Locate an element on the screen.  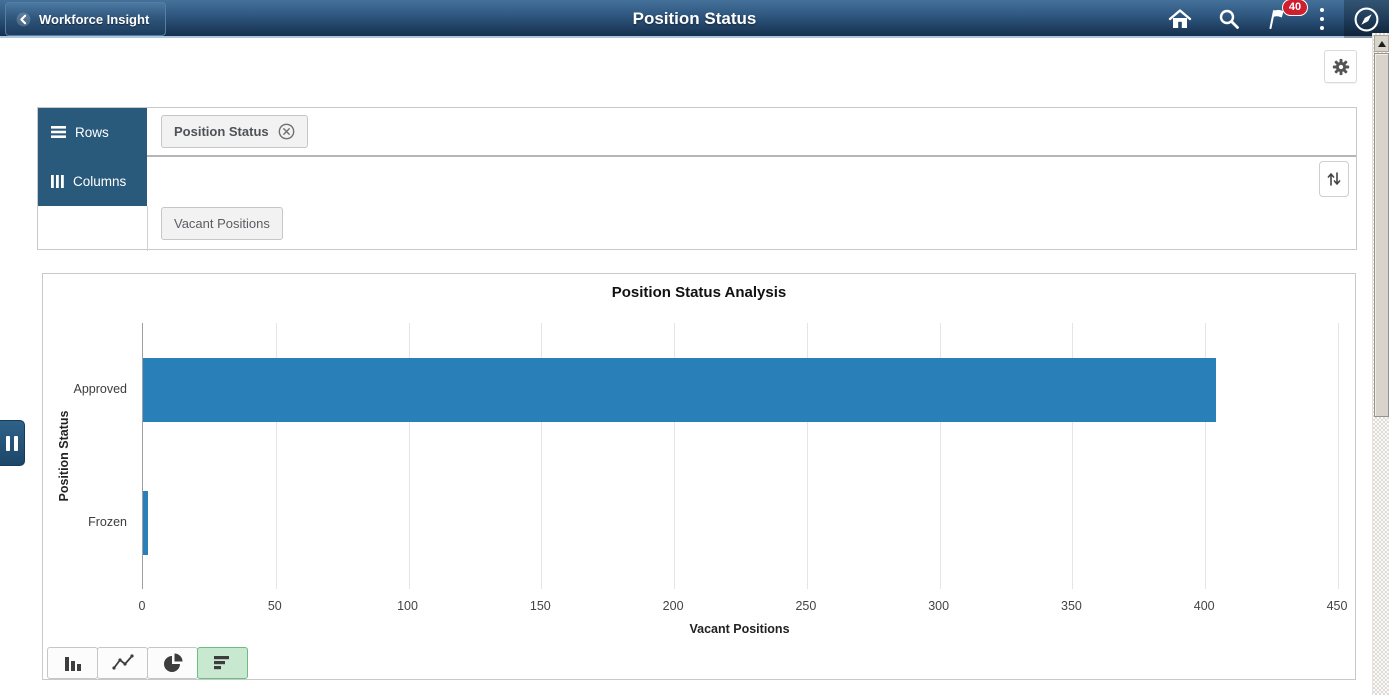
settings-button is located at coordinates (1340, 66).